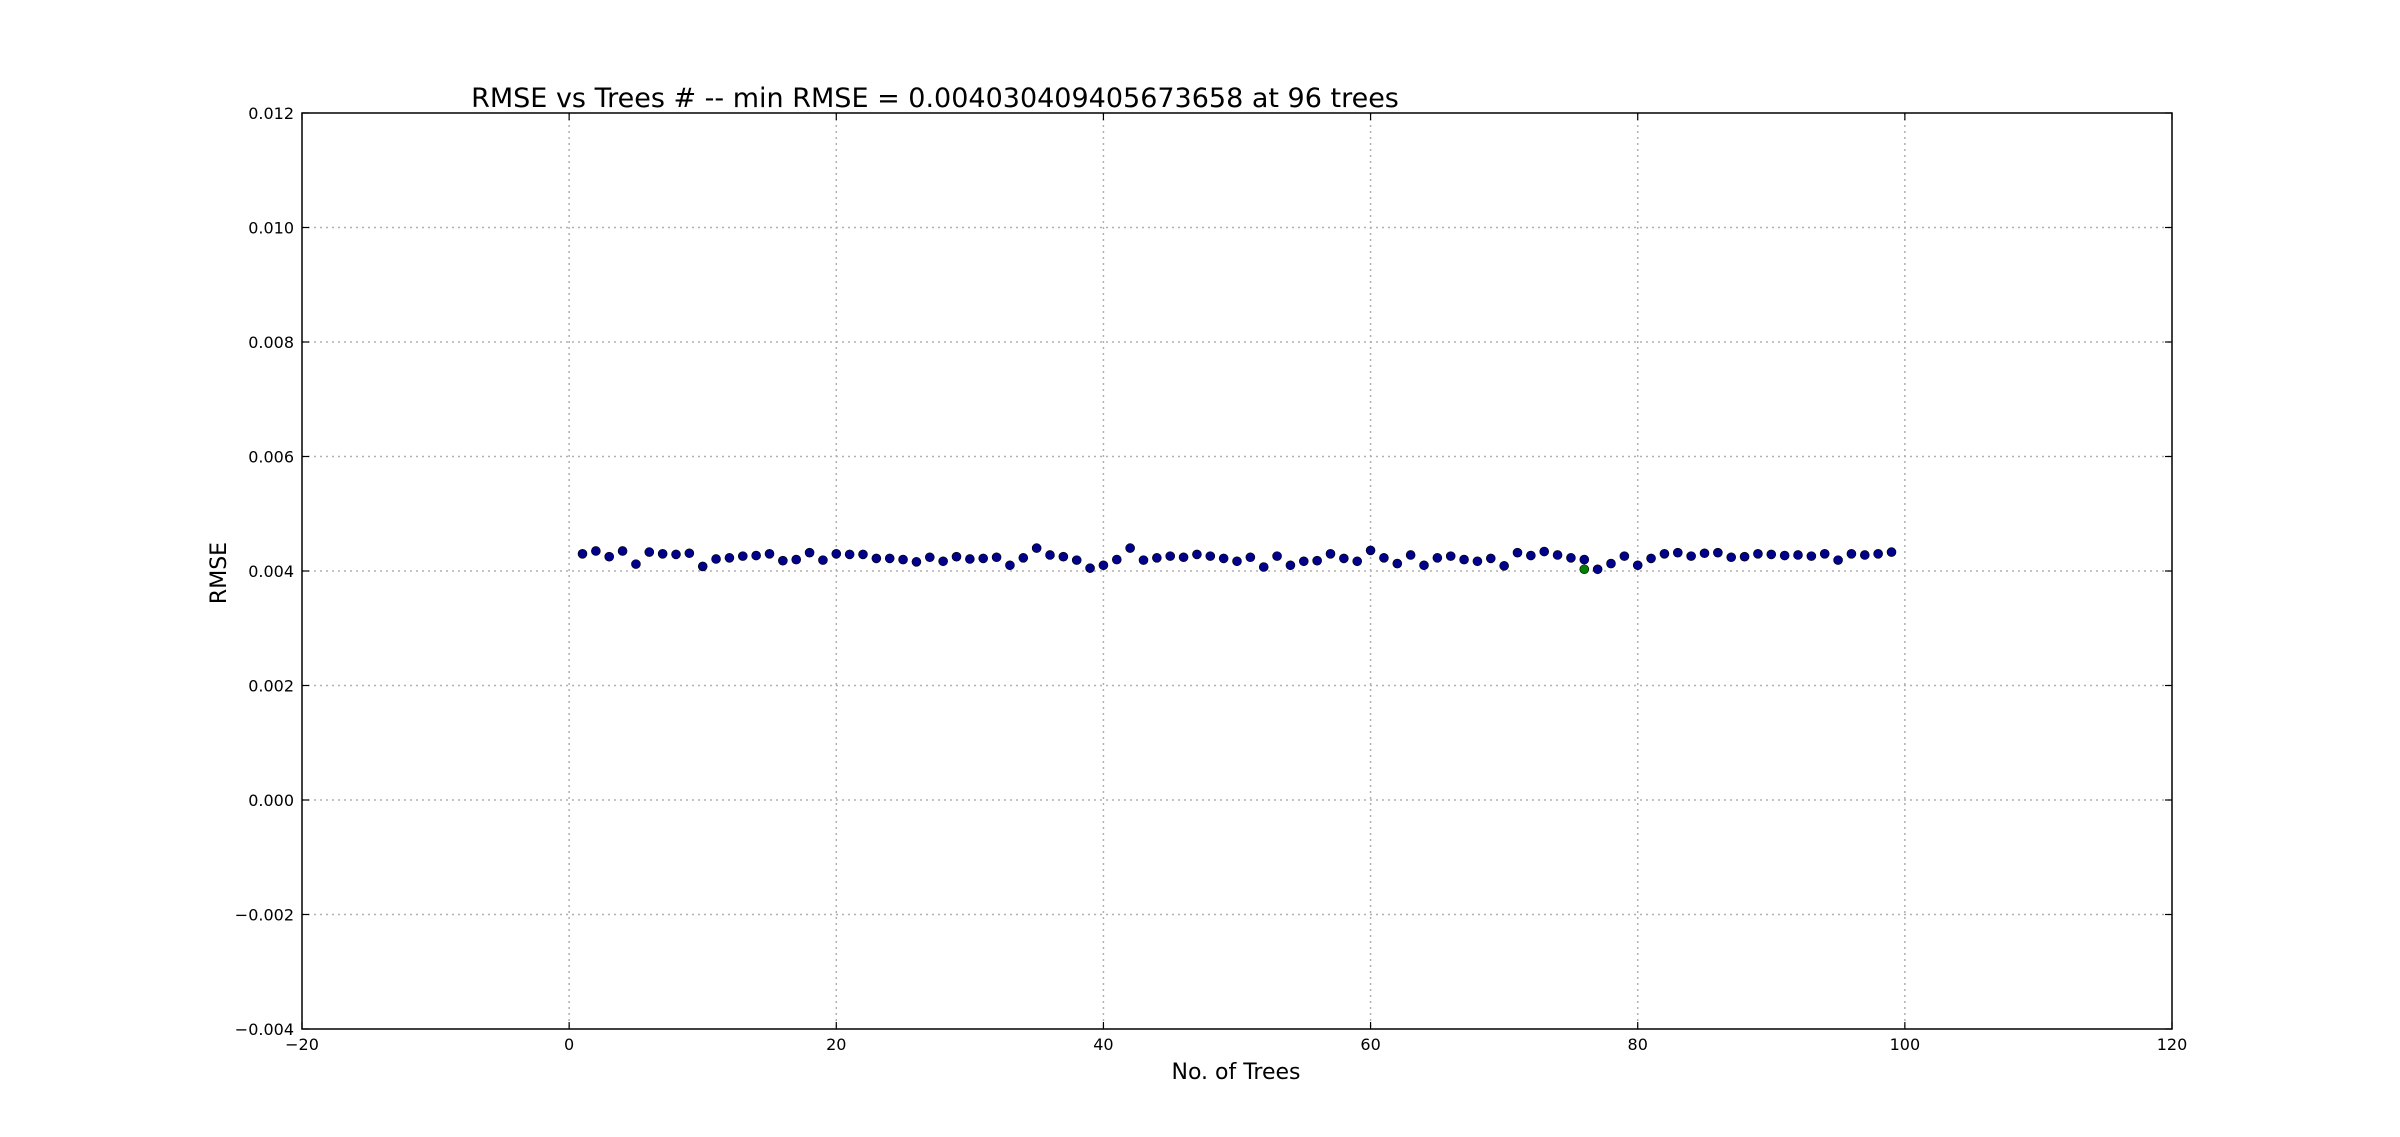  What do you see at coordinates (836, 1044) in the screenshot?
I see `x-tick-label: 20` at bounding box center [836, 1044].